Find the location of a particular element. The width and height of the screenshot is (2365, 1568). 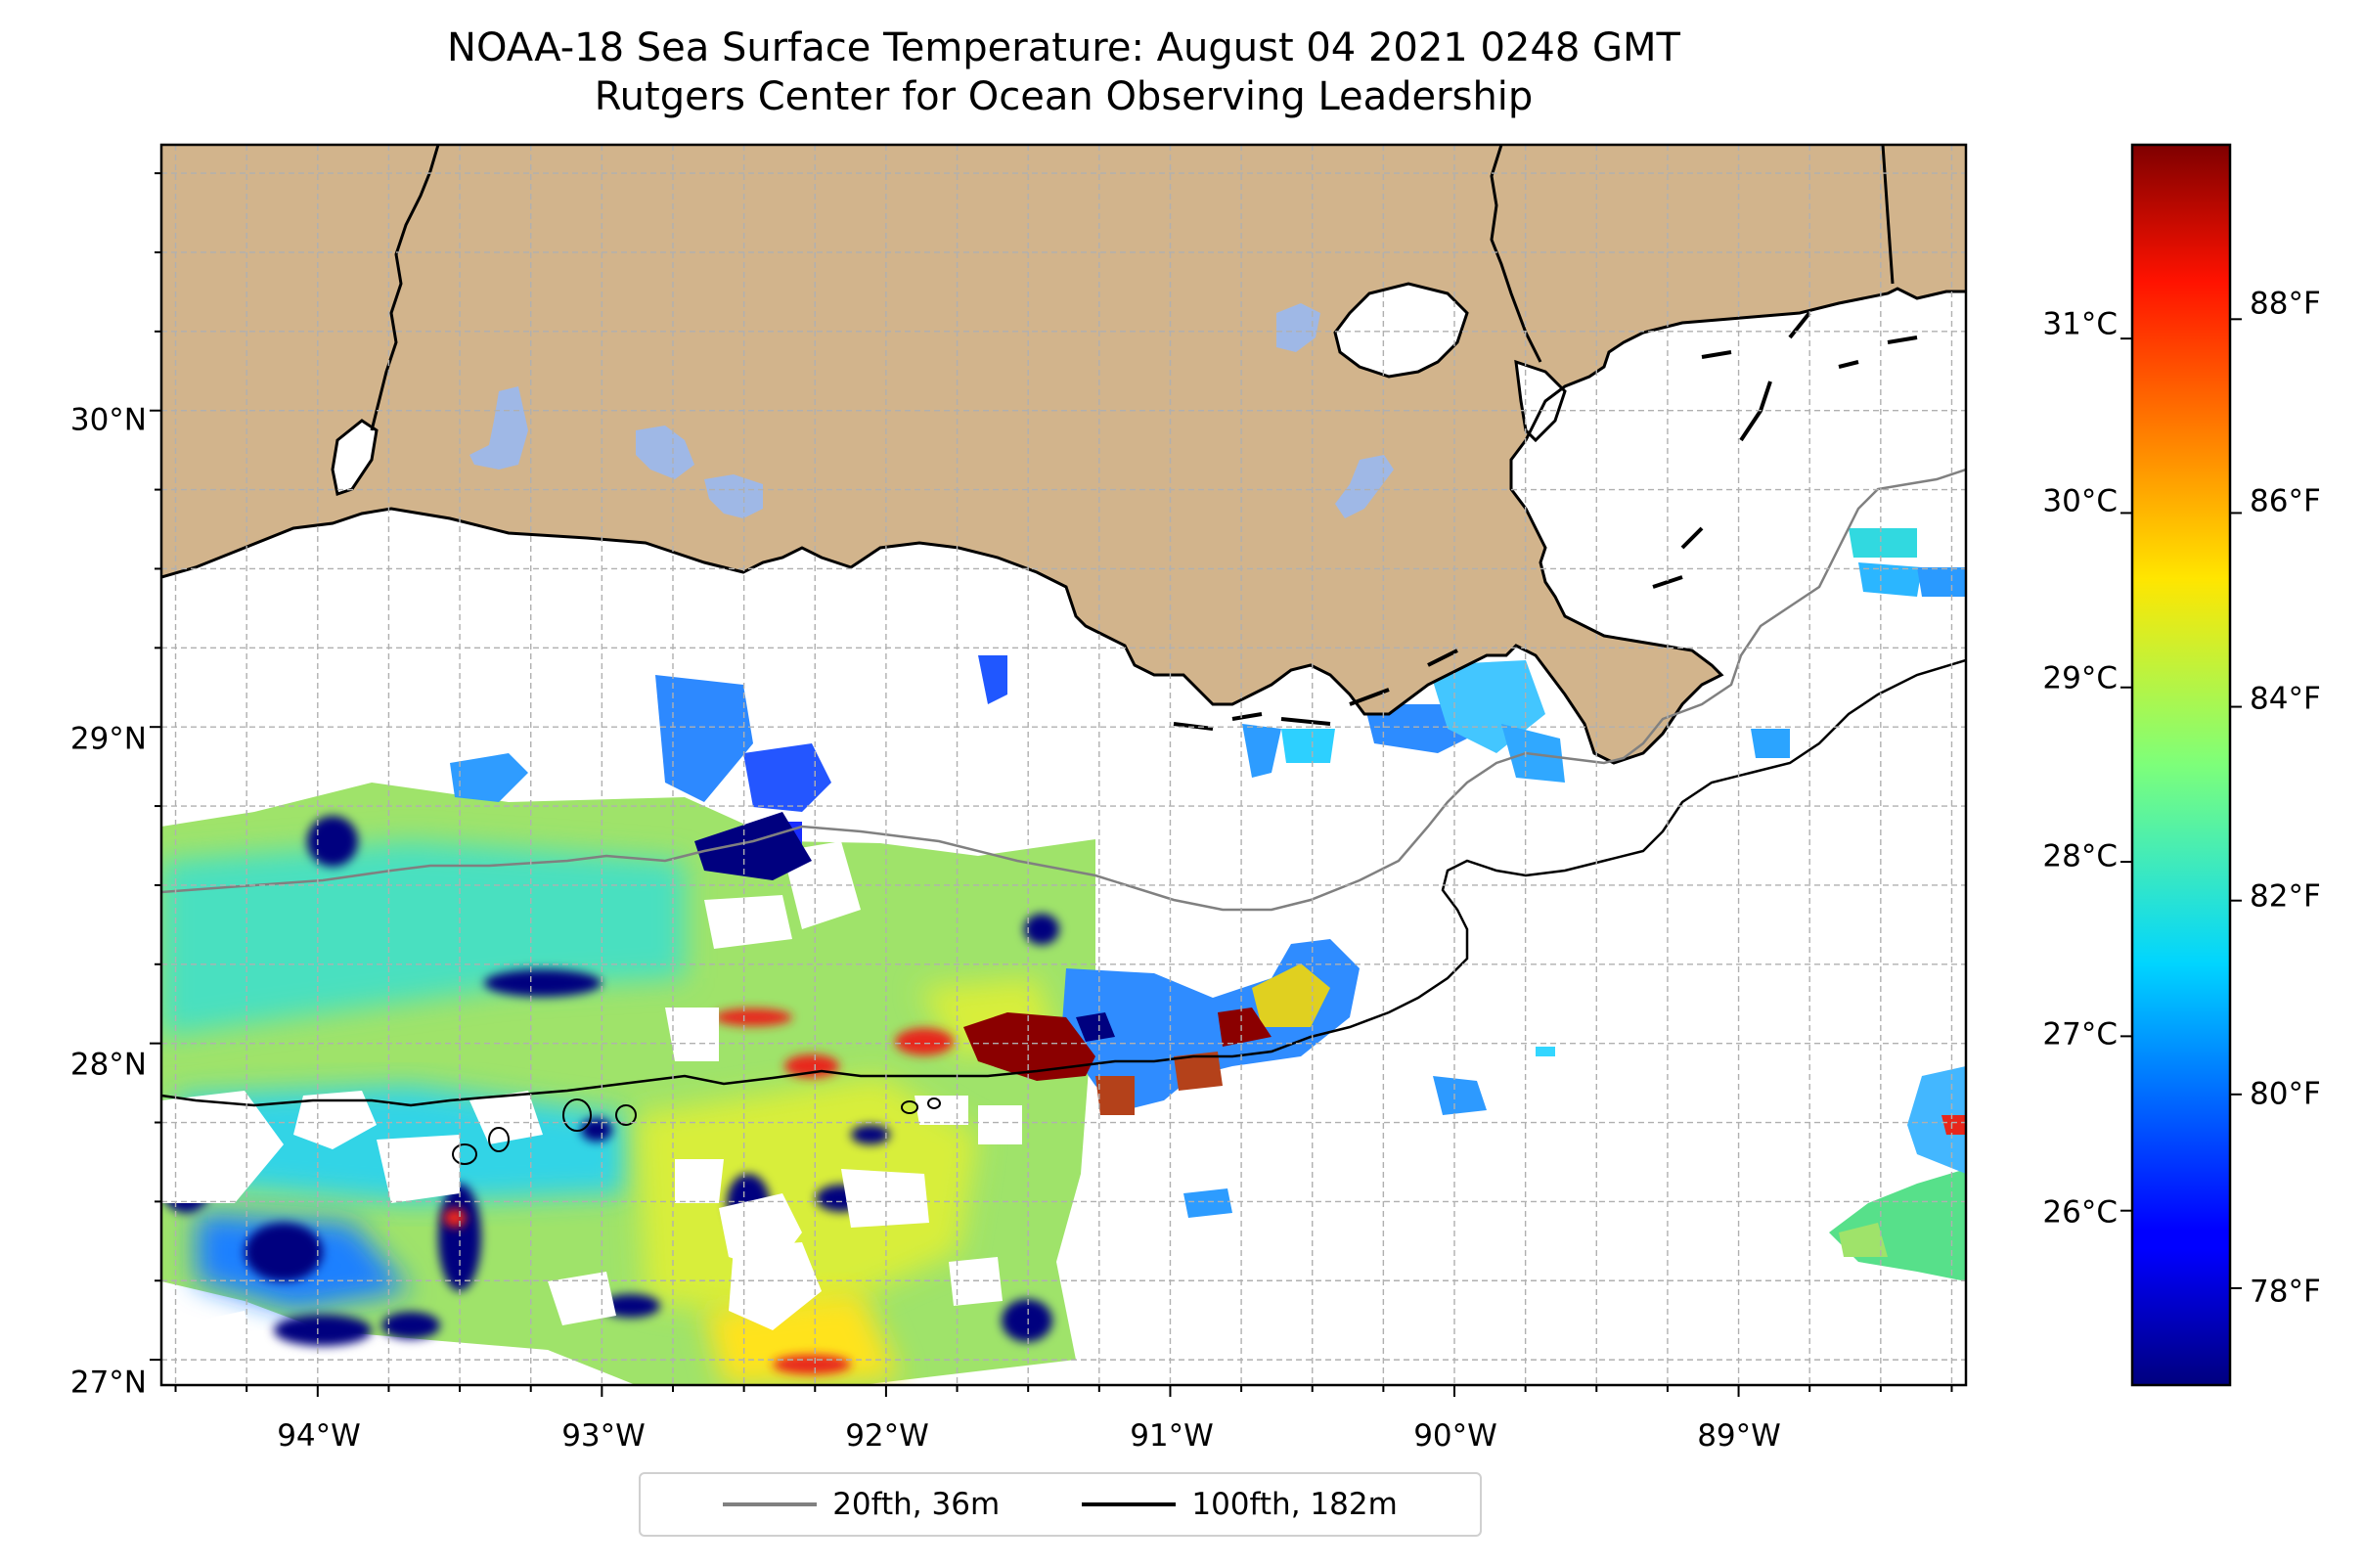

sst-north-blobs is located at coordinates (1208, 704).